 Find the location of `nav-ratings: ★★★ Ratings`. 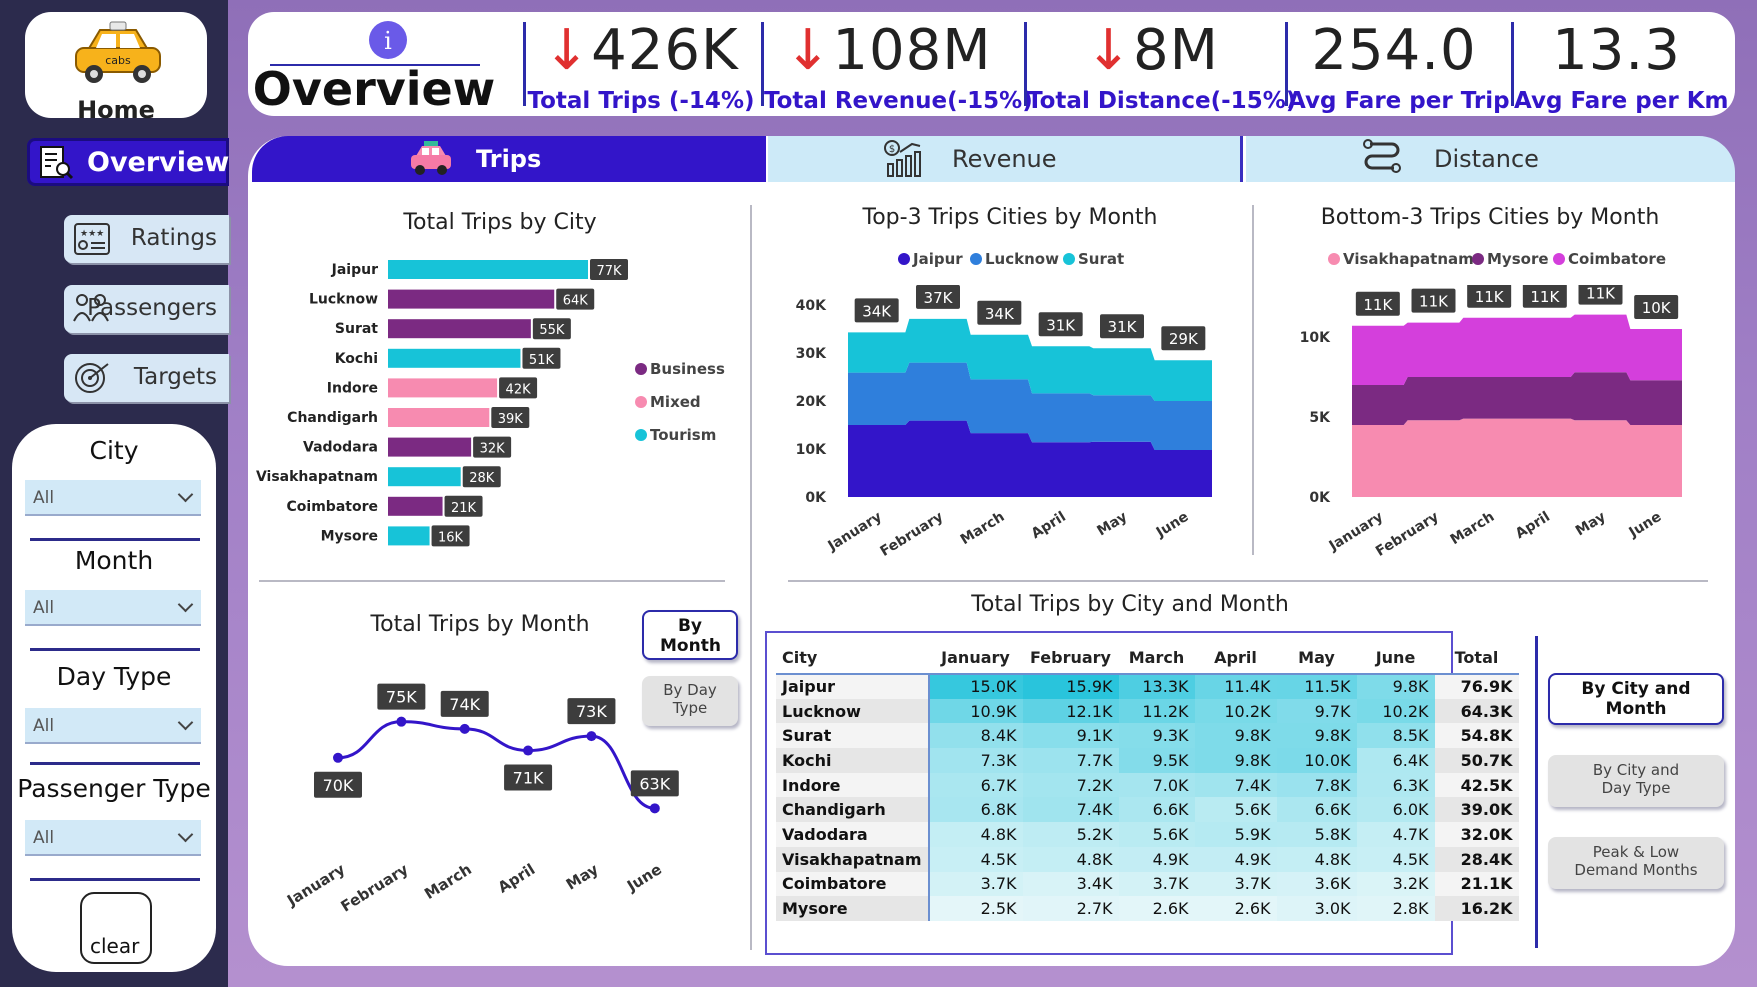

nav-ratings: ★★★ Ratings is located at coordinates (146, 239).